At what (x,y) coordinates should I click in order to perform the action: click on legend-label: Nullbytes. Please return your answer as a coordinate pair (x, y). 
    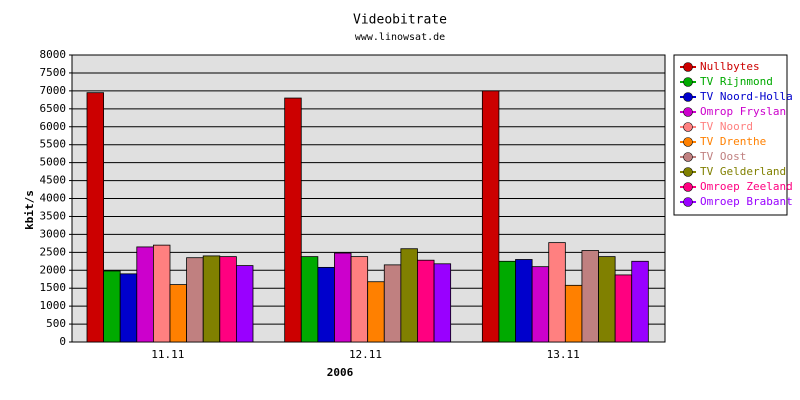
    Looking at the image, I should click on (730, 66).